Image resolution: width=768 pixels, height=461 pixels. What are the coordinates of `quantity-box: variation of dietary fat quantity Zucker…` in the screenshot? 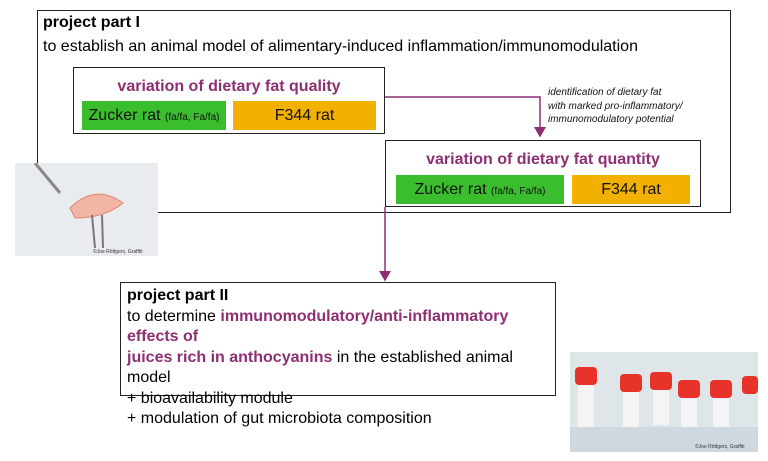 It's located at (543, 173).